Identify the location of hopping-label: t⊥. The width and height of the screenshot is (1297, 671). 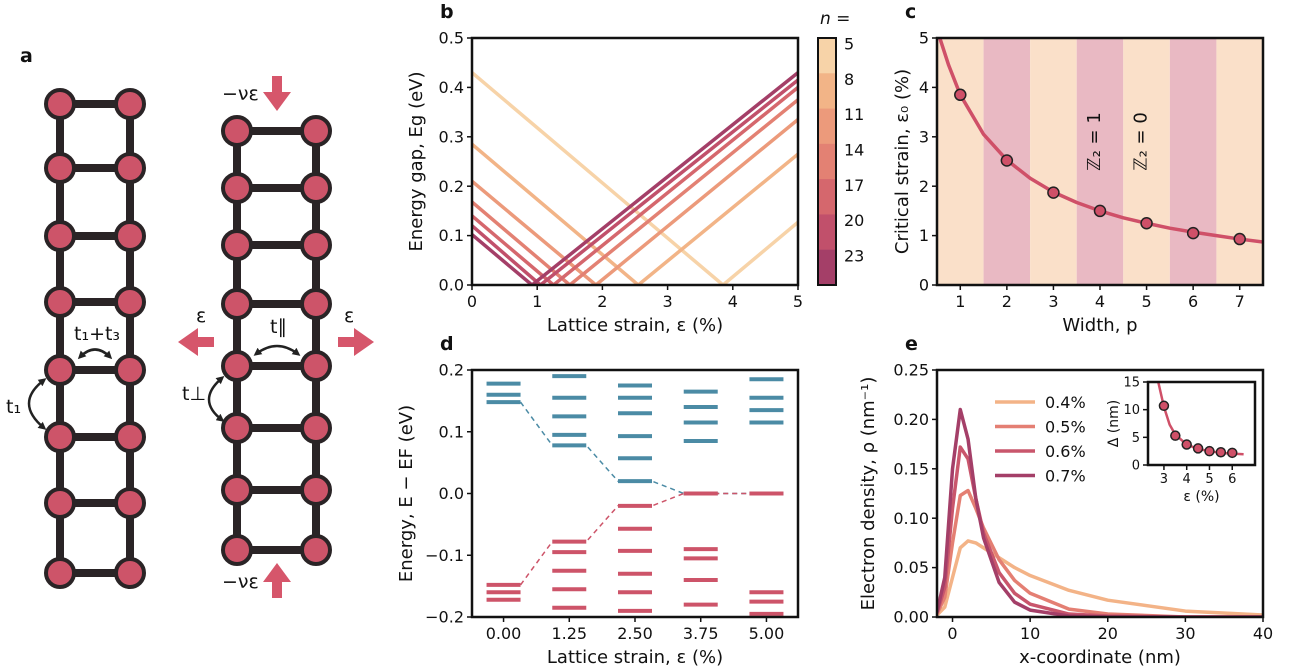
(194, 394).